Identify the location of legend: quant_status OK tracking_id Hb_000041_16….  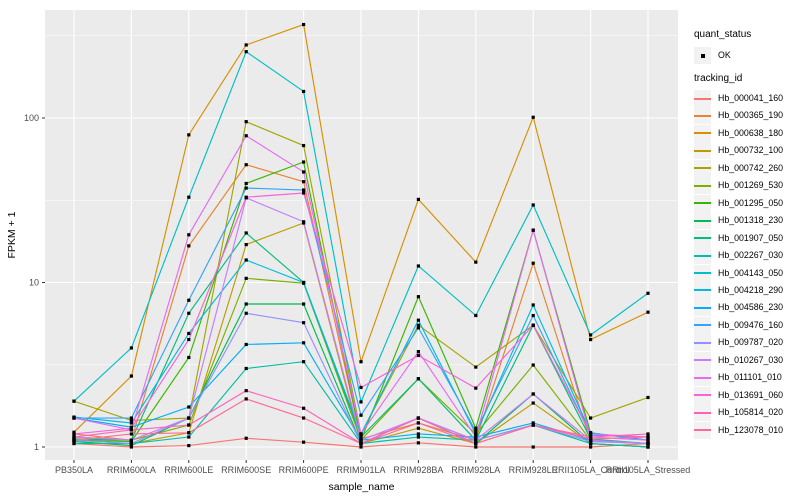
(745, 250).